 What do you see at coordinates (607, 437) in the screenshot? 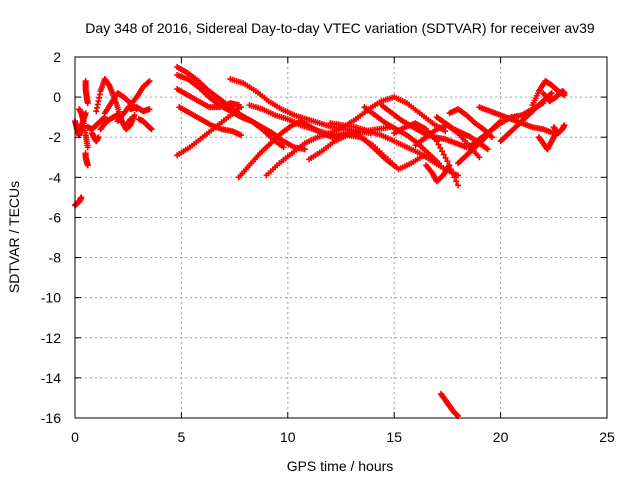
I see `x-tick-label: 25` at bounding box center [607, 437].